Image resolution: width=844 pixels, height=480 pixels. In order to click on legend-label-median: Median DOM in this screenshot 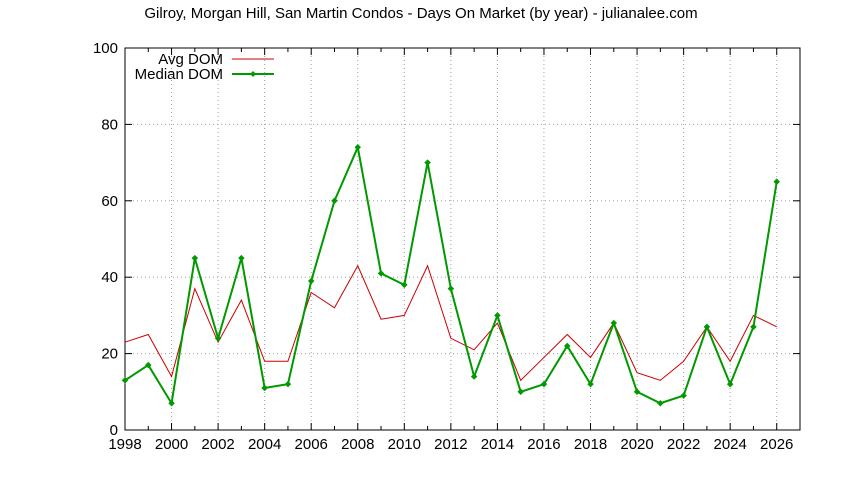, I will do `click(179, 74)`.